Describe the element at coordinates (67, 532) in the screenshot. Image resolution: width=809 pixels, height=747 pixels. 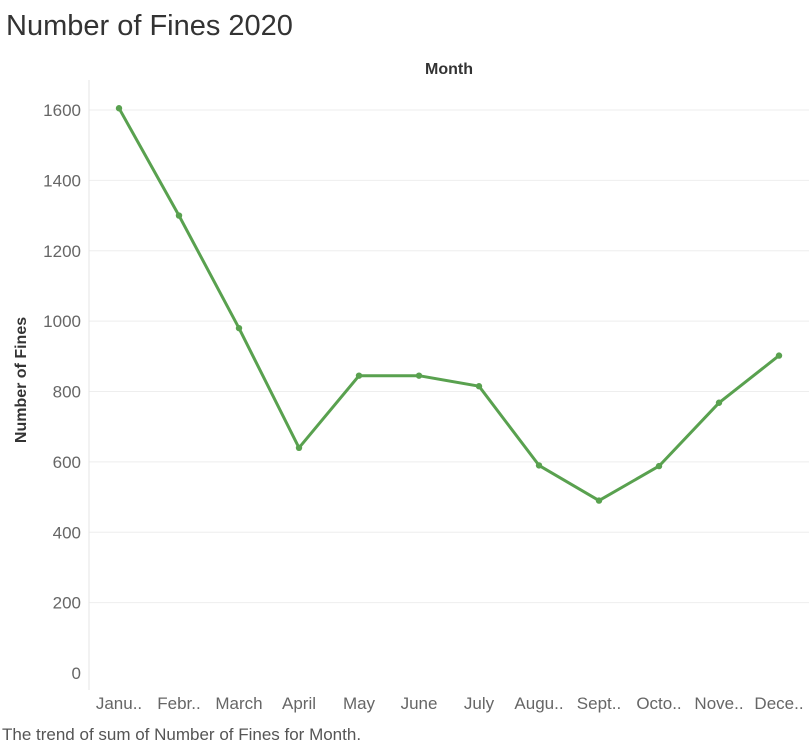
I see `y-tick-label: 400` at that location.